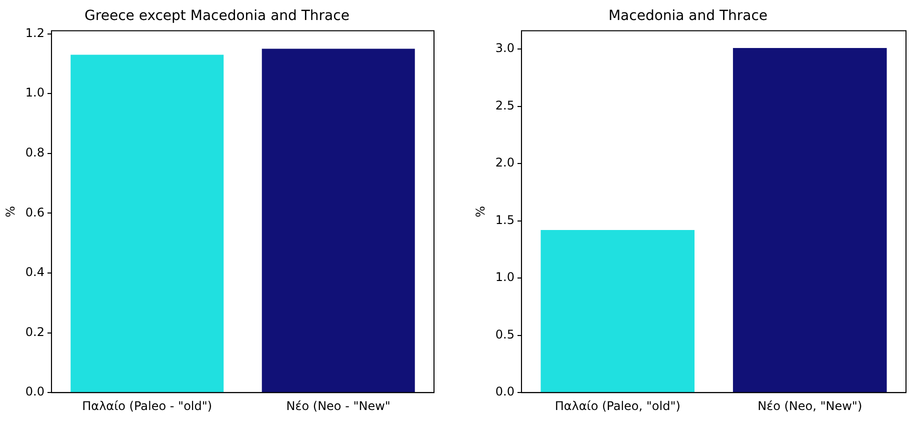 The image size is (917, 425). Describe the element at coordinates (504, 219) in the screenshot. I see `y-tick-label: 1.5` at that location.